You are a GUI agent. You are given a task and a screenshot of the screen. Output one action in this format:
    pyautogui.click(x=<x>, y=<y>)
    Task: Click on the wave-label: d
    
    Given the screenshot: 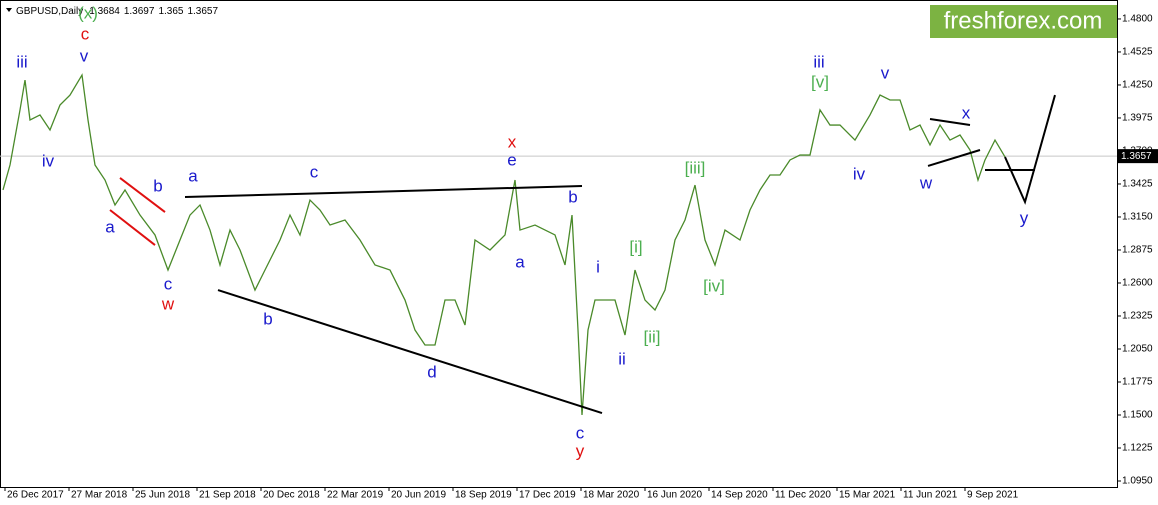 What is the action you would take?
    pyautogui.click(x=431, y=371)
    